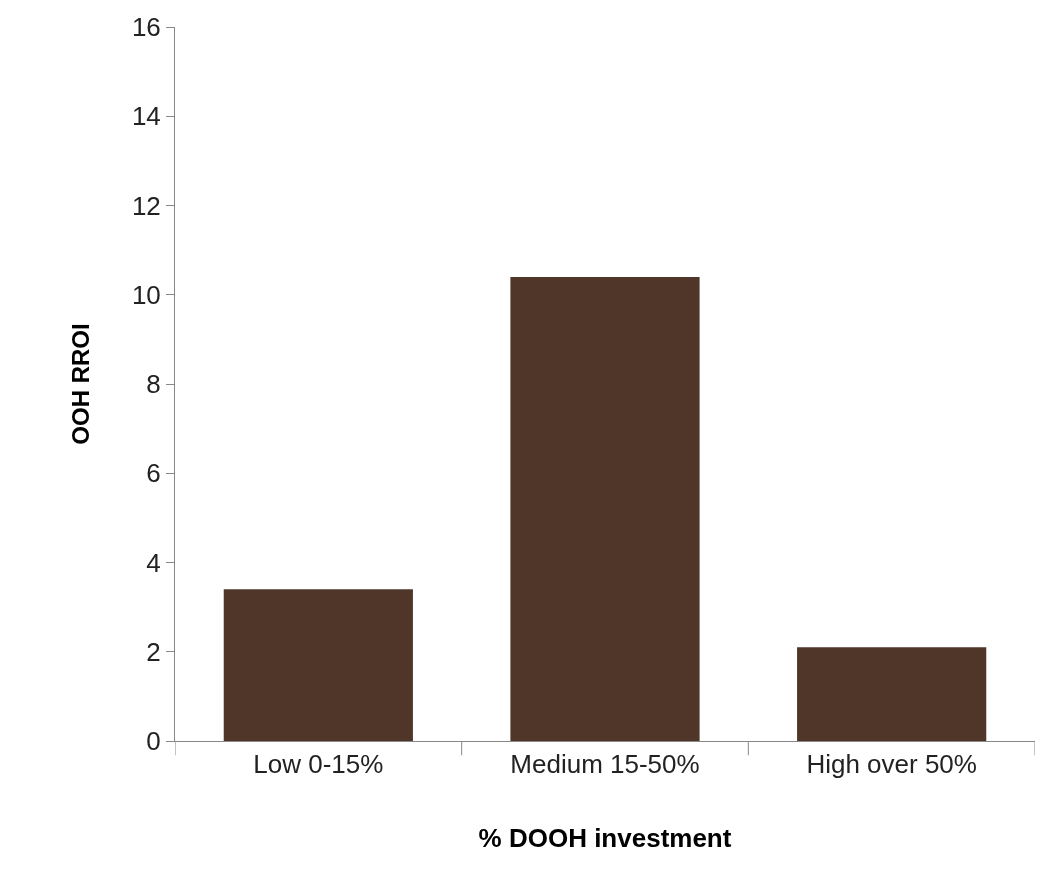 Image resolution: width=1047 pixels, height=893 pixels. I want to click on y-tick-label: 0, so click(153, 741).